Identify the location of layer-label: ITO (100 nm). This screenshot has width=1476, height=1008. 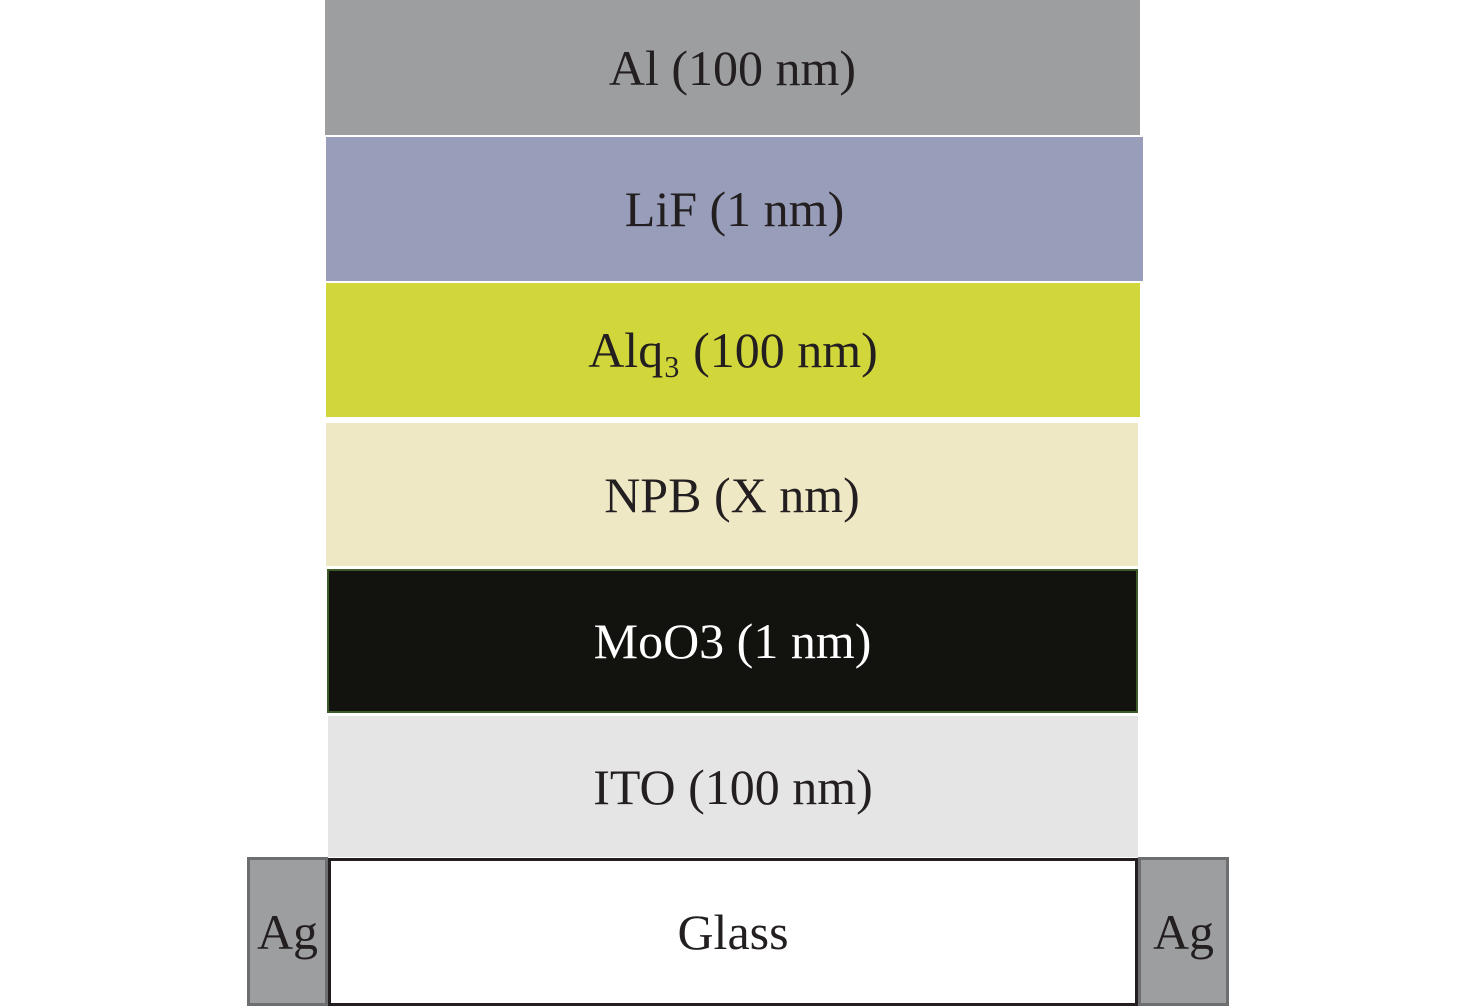
(733, 786).